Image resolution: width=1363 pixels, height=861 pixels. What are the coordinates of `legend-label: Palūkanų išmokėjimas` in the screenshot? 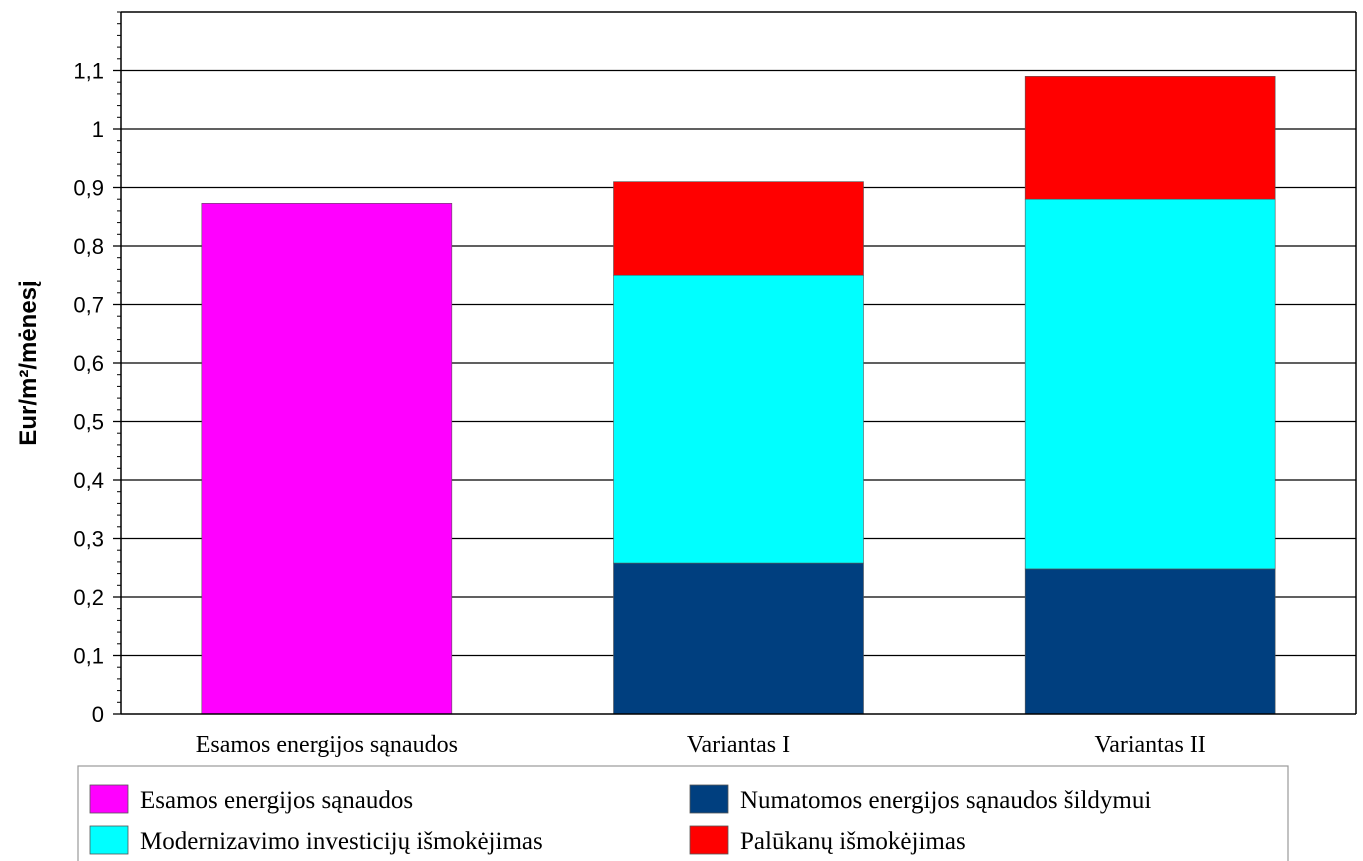 It's located at (853, 841).